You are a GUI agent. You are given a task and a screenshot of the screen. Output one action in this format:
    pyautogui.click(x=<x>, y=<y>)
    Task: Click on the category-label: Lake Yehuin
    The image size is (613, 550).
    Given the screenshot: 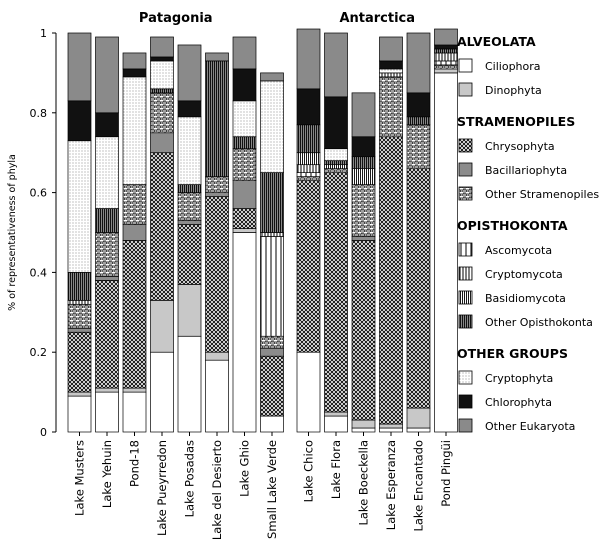 What is the action you would take?
    pyautogui.click(x=107, y=474)
    